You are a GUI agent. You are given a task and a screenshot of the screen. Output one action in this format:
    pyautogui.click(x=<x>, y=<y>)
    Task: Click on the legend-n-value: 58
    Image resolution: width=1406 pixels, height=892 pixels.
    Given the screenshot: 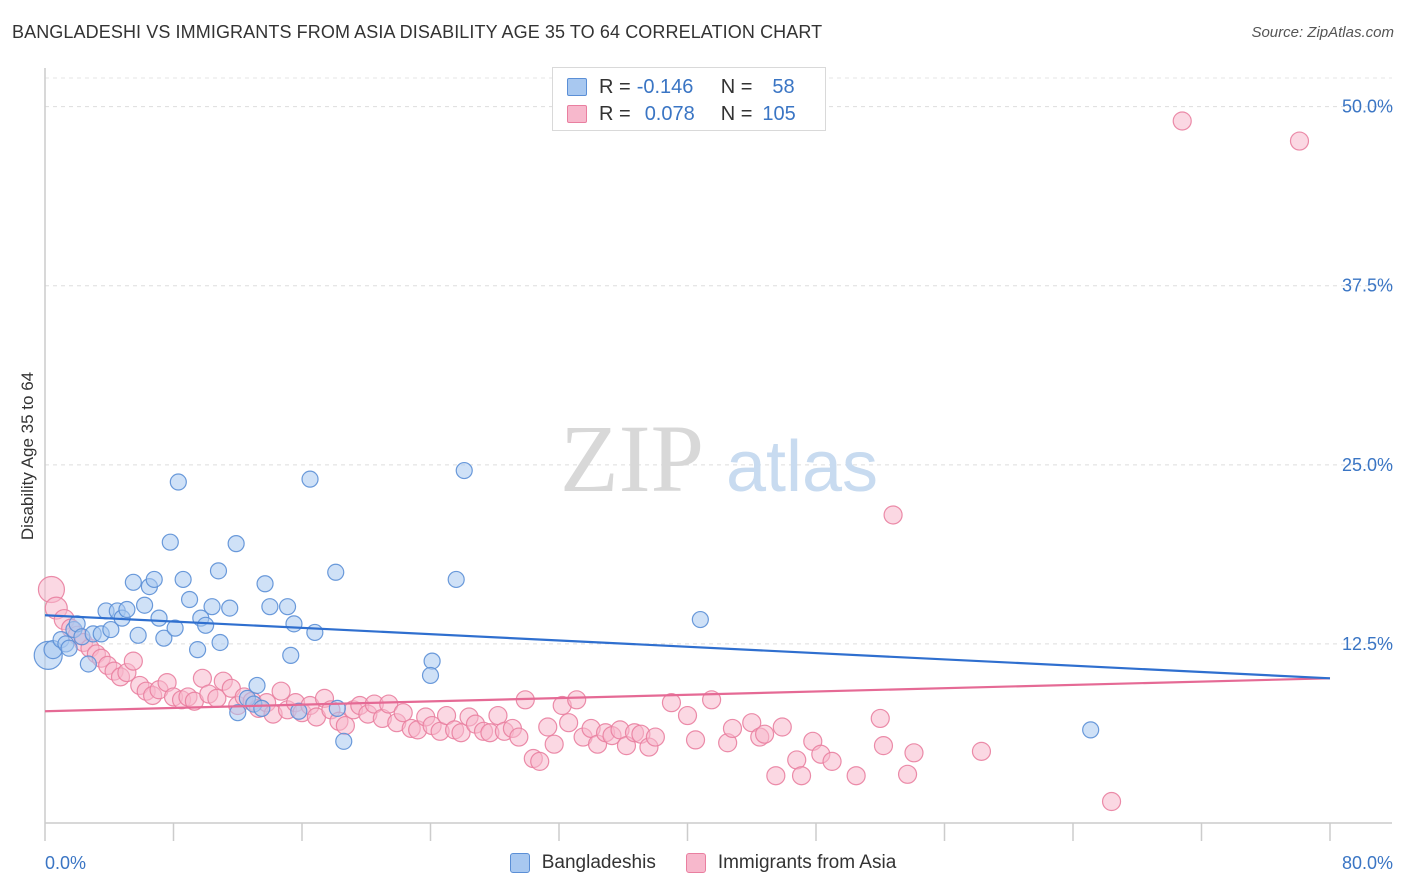 What is the action you would take?
    pyautogui.click(x=783, y=86)
    